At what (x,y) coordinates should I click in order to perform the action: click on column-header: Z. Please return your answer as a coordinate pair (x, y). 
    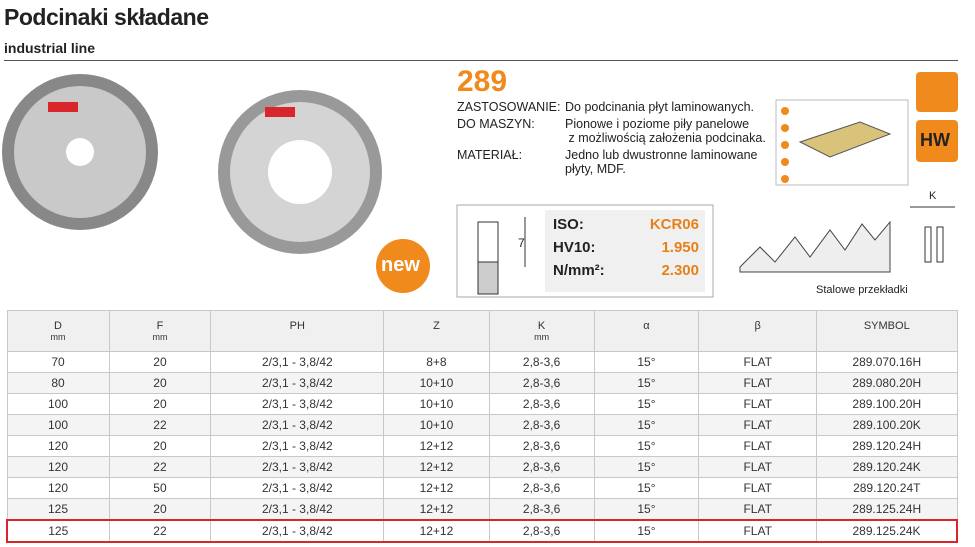
    Looking at the image, I should click on (436, 331).